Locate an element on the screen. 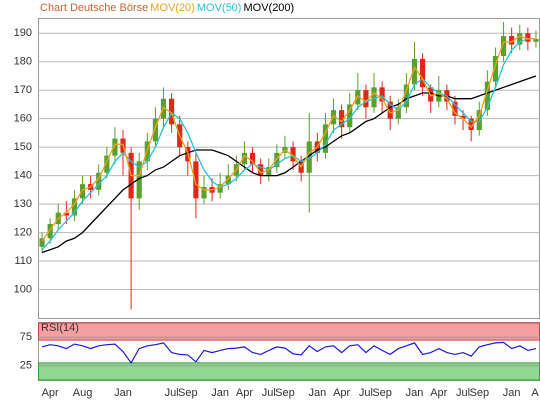 This screenshot has width=540, height=400. legend-entry: MOV(200) is located at coordinates (268, 8).